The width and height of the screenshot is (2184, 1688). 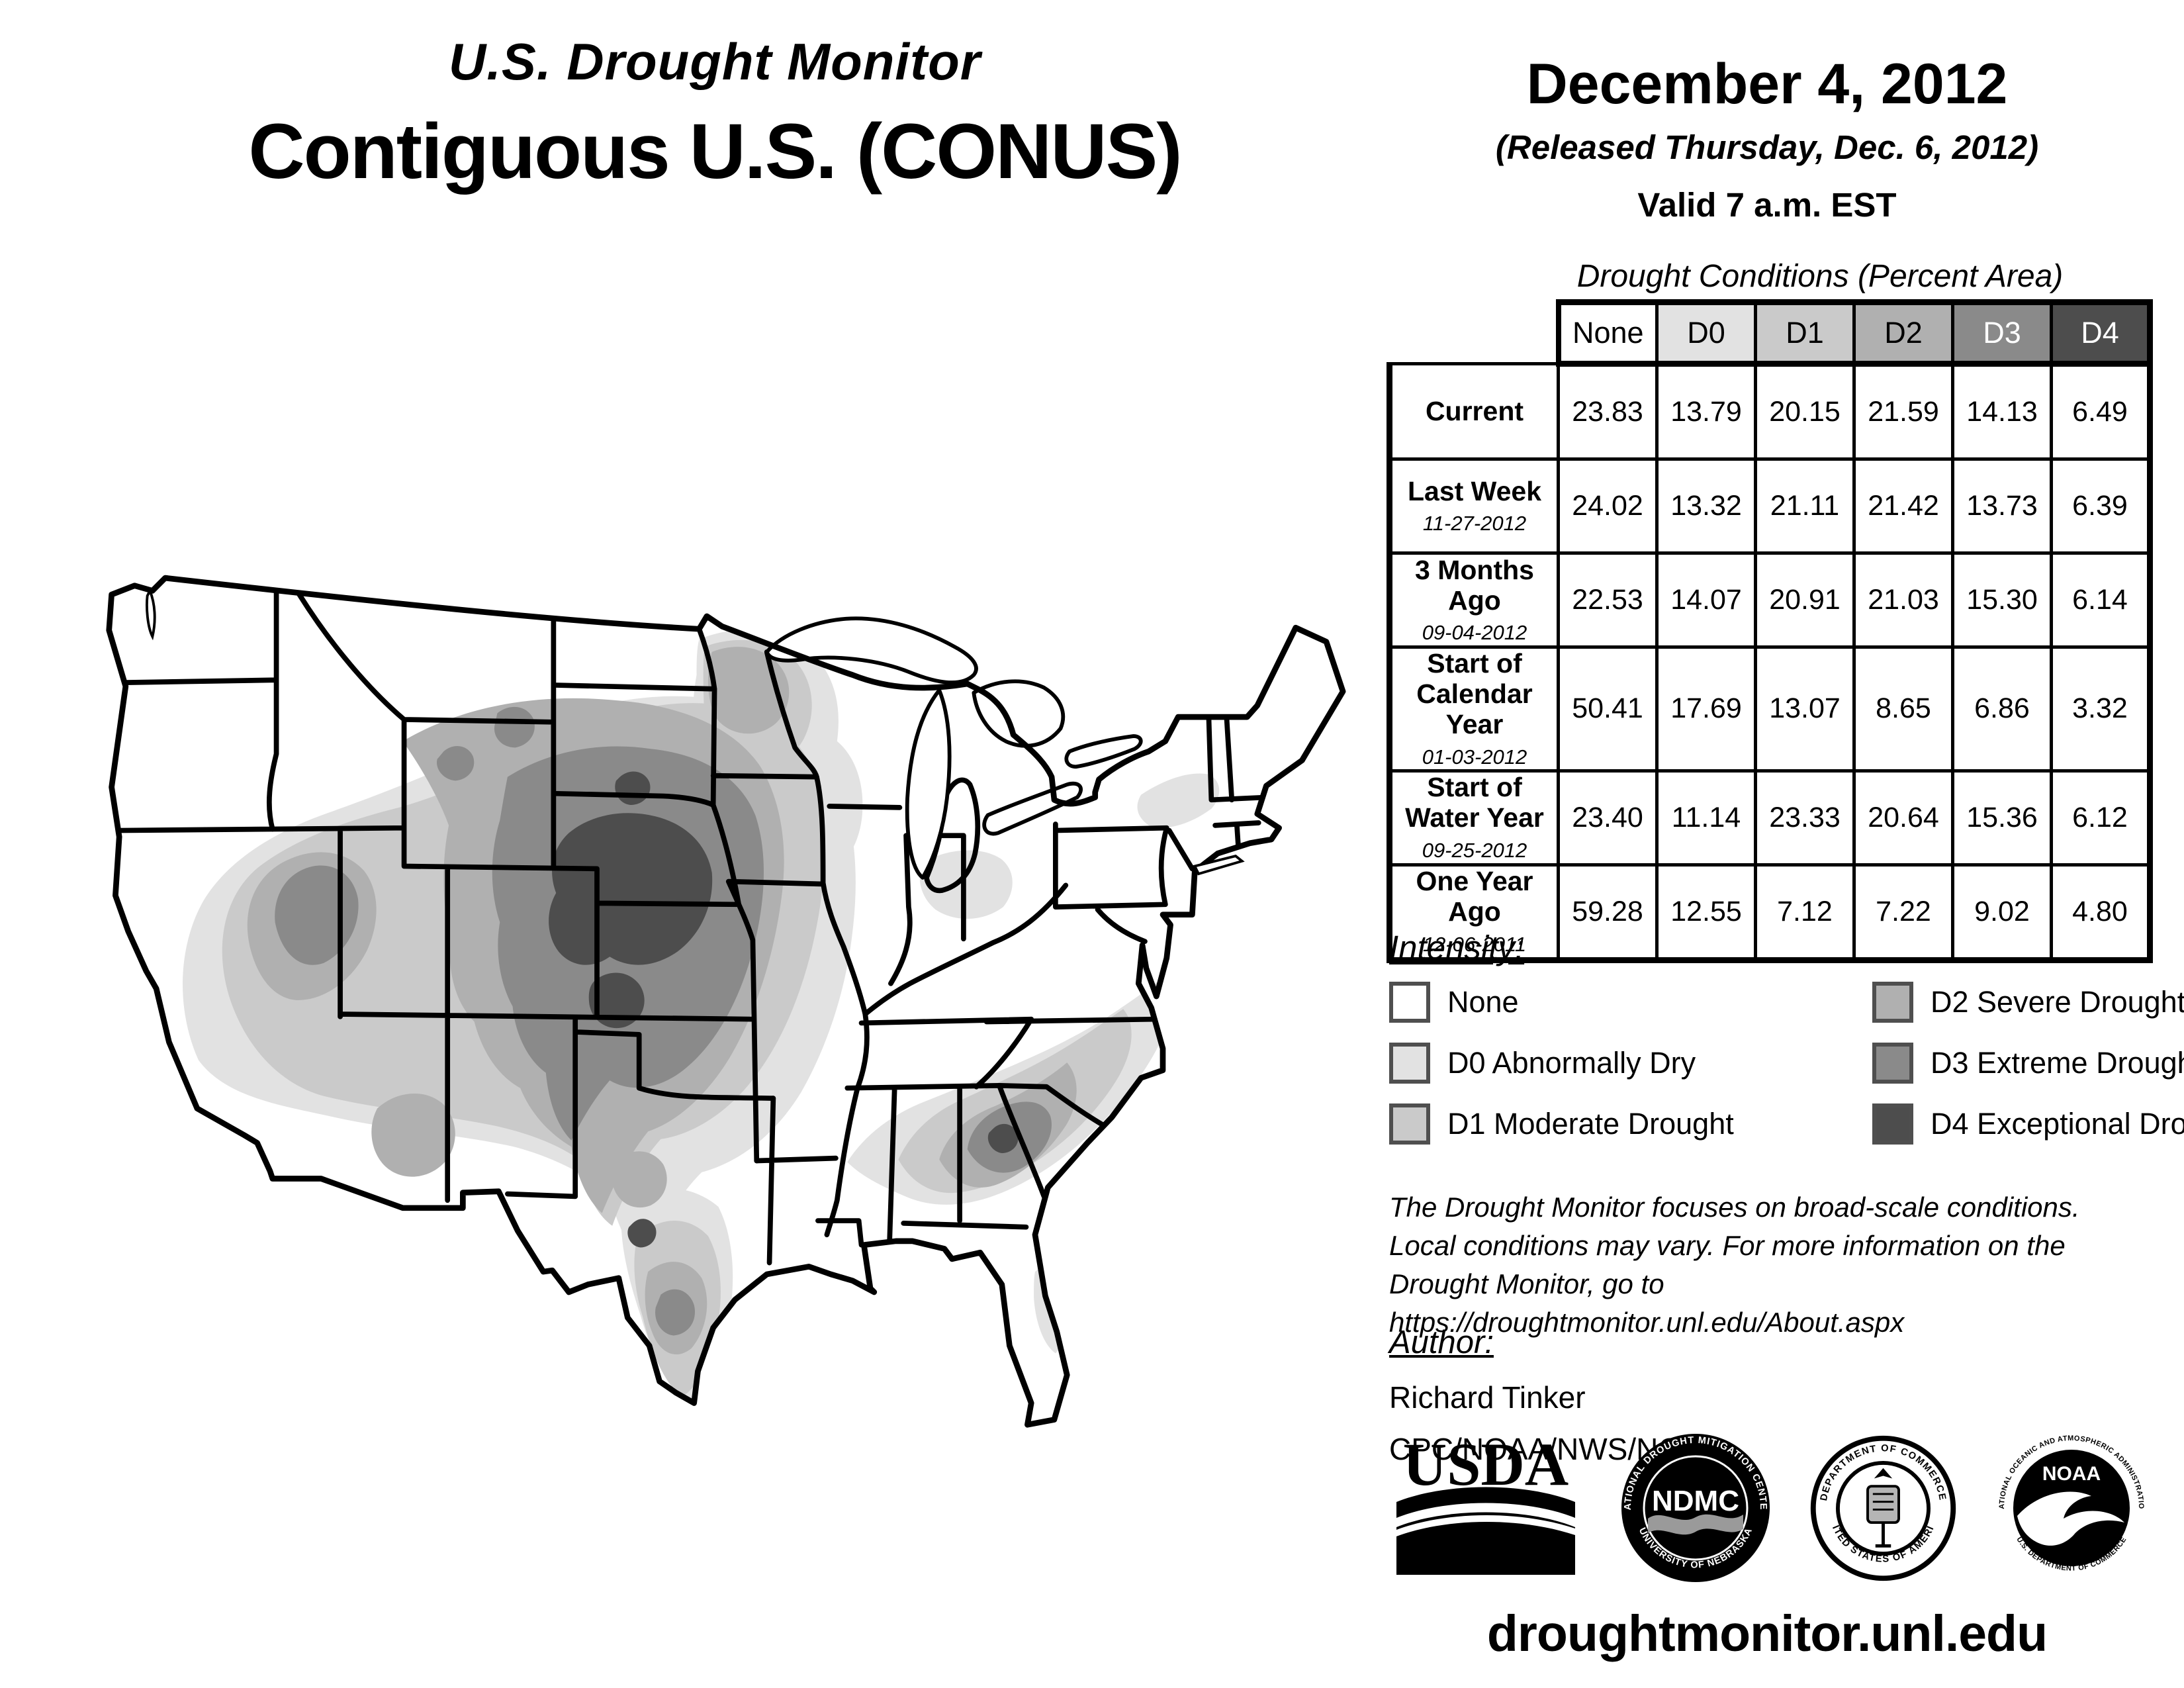 What do you see at coordinates (1442, 1342) in the screenshot?
I see `author-heading: Author:` at bounding box center [1442, 1342].